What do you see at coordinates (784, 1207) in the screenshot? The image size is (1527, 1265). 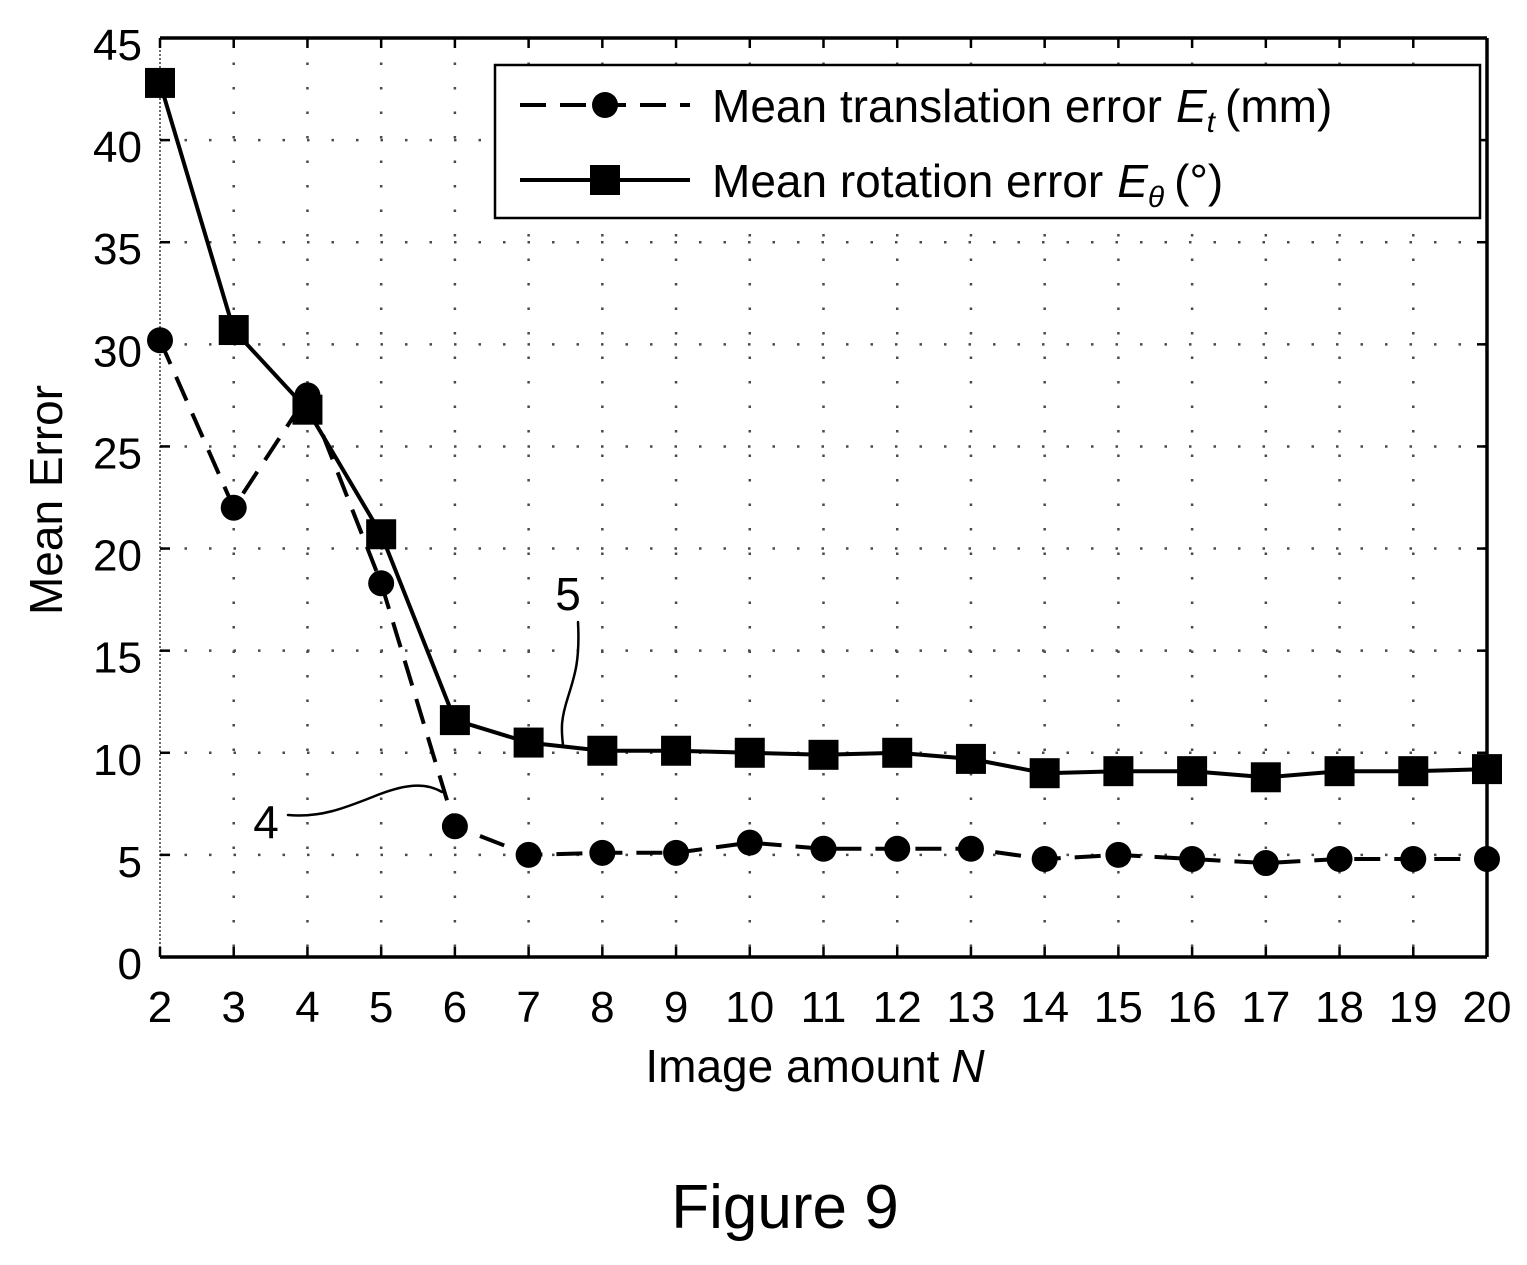 I see `figure-caption: Figure 9` at bounding box center [784, 1207].